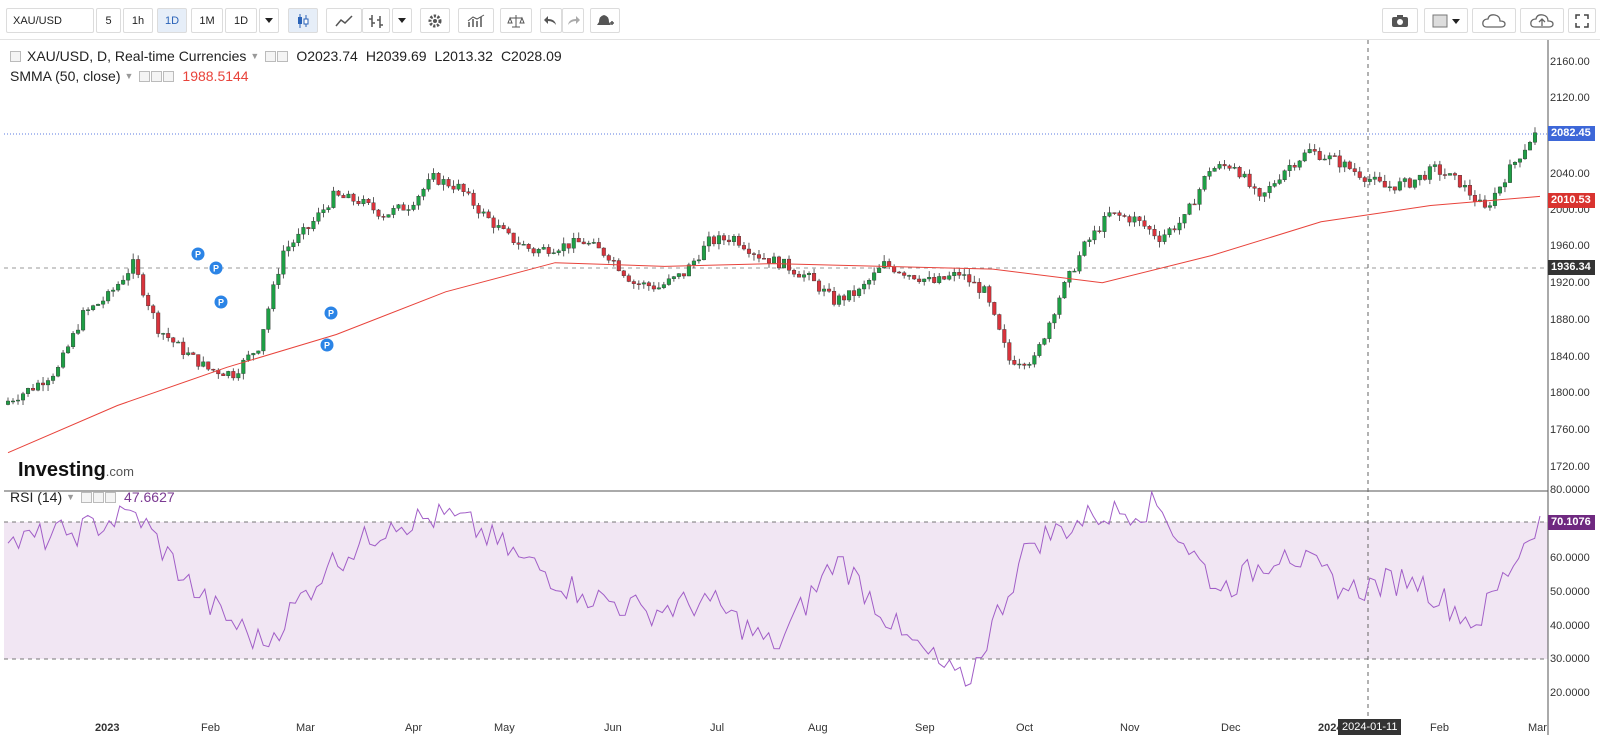  I want to click on cloud-save-icon, so click(1542, 20).